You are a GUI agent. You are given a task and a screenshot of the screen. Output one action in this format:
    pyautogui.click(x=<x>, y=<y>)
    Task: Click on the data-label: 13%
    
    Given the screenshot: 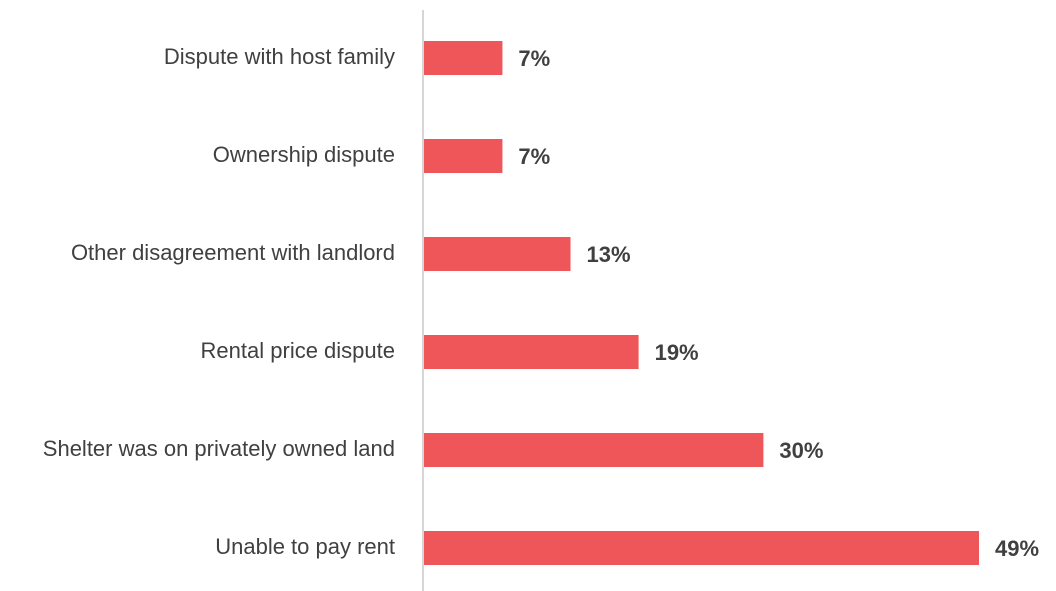 What is the action you would take?
    pyautogui.click(x=609, y=254)
    